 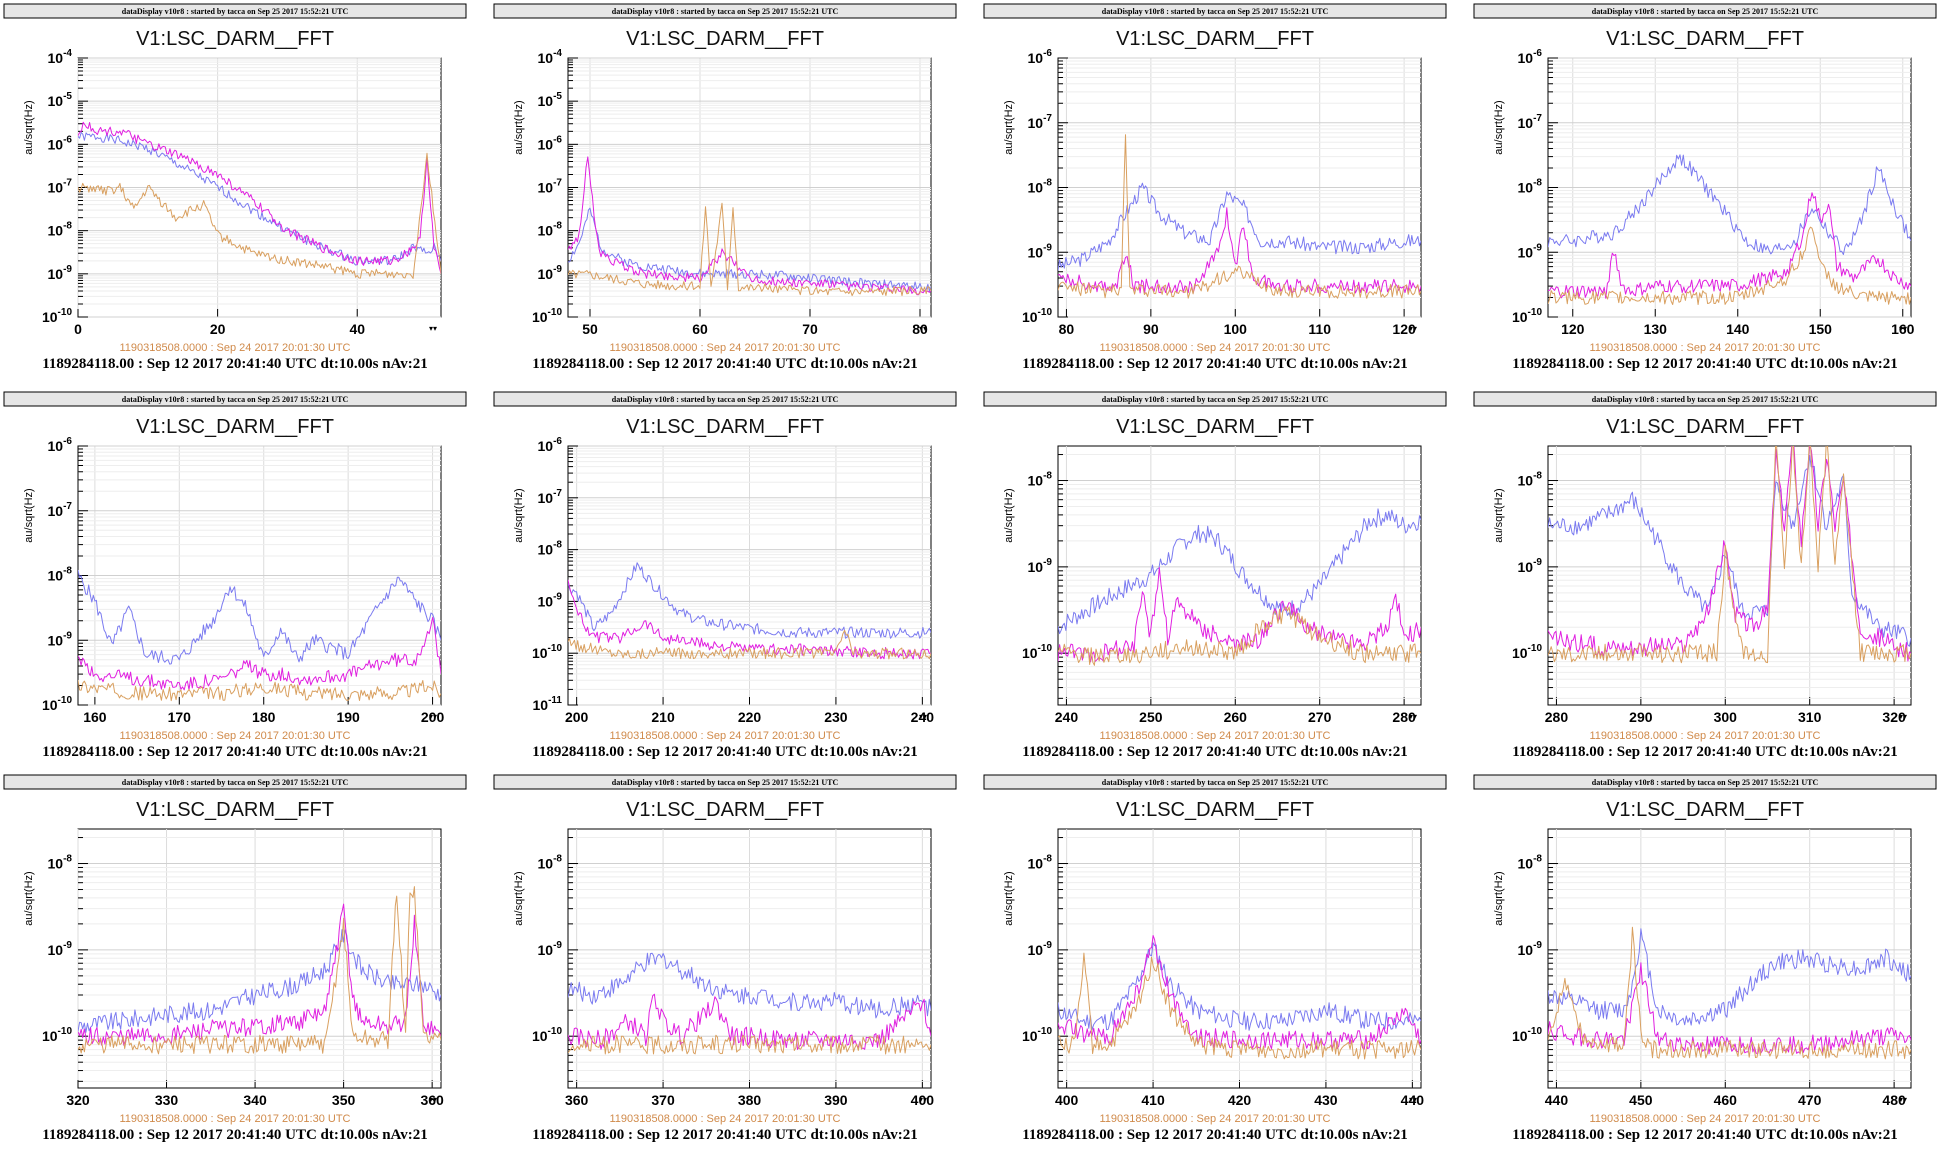 What do you see at coordinates (78, 329) in the screenshot?
I see `x-tick-label: 0` at bounding box center [78, 329].